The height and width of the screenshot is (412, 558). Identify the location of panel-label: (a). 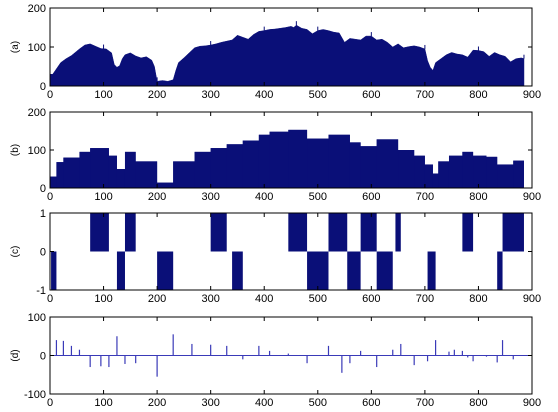
(15, 47).